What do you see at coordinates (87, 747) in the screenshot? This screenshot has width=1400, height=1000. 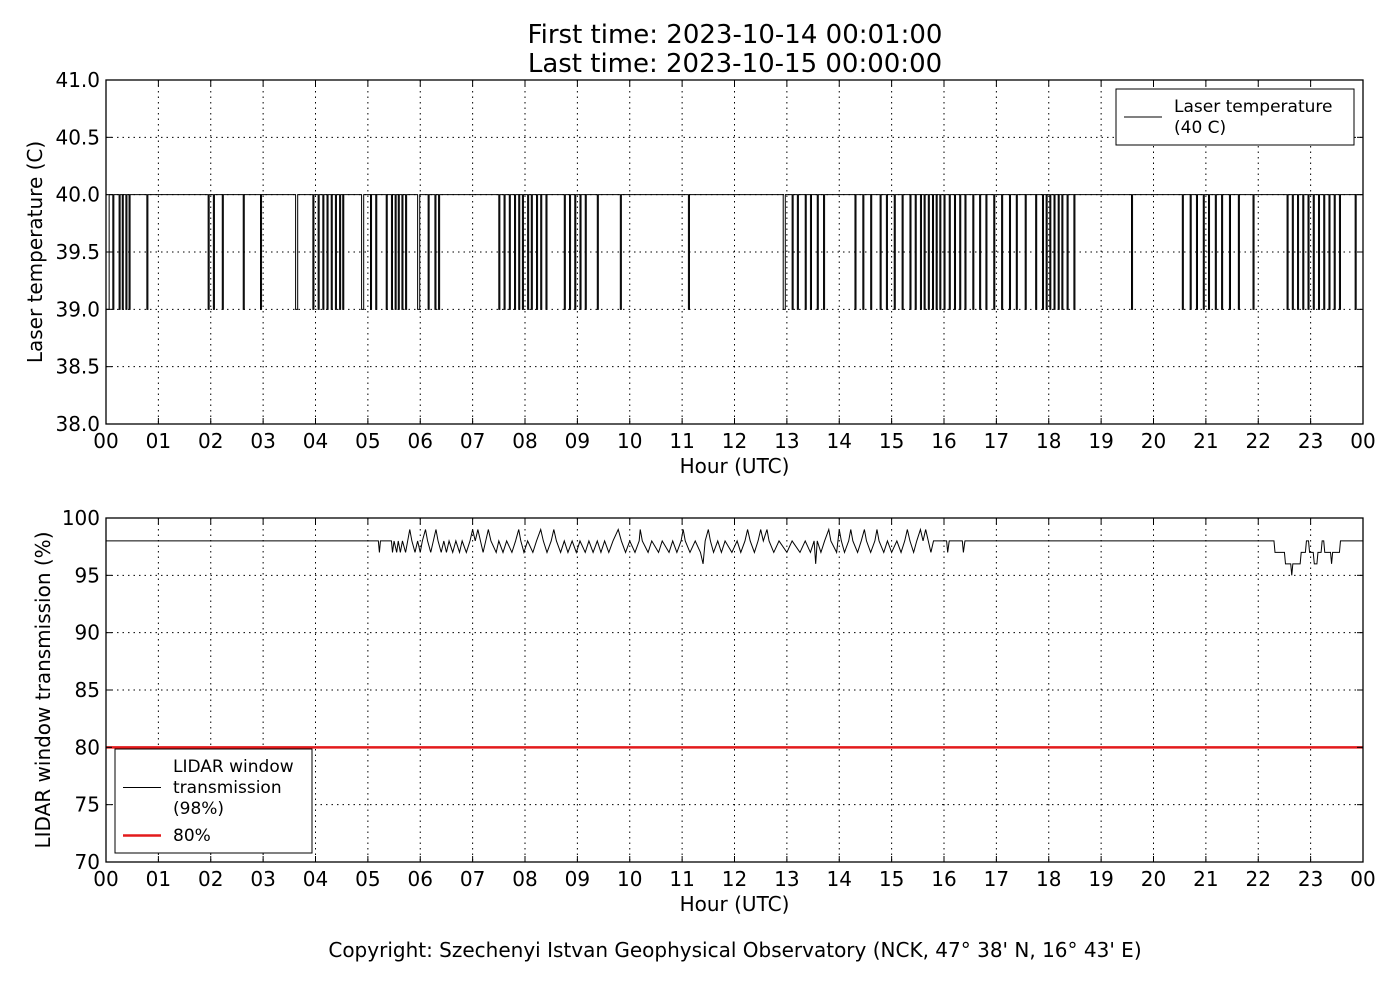 I see `y-tick-label: 80` at bounding box center [87, 747].